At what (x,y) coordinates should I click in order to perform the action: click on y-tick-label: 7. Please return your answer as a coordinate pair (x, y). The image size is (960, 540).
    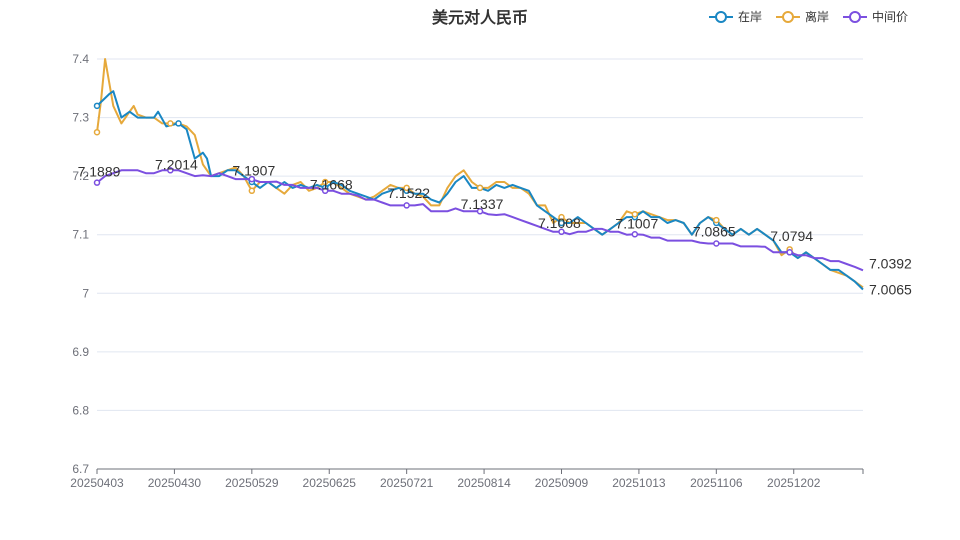
    Looking at the image, I should click on (85, 293).